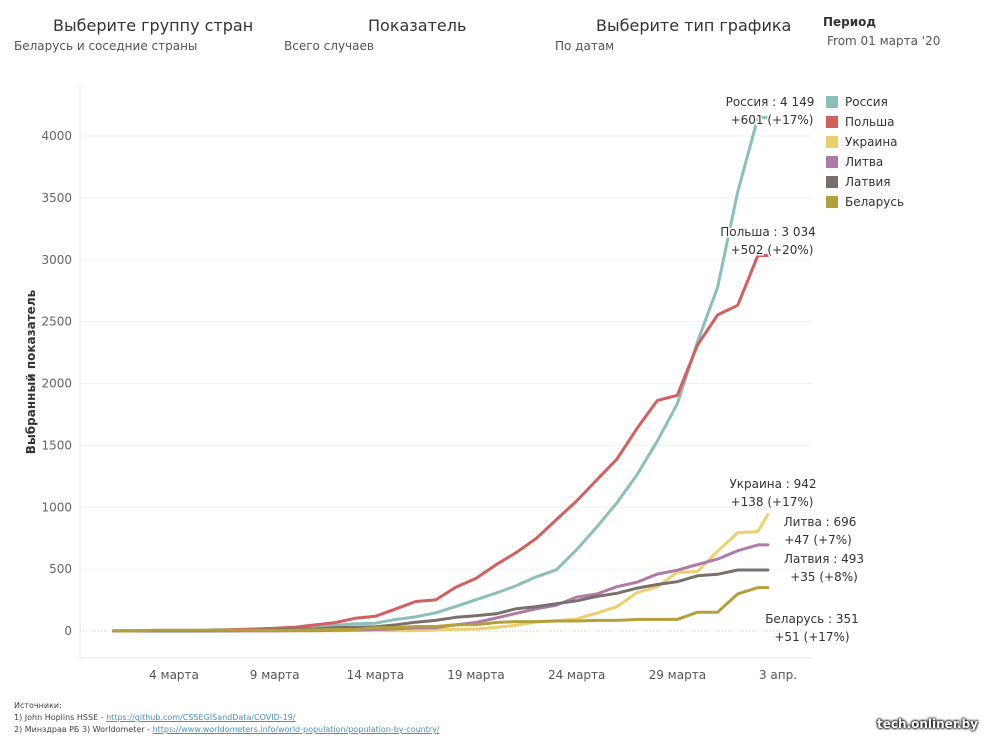 Image resolution: width=999 pixels, height=749 pixels. What do you see at coordinates (824, 577) in the screenshot?
I see `annotation-Латвия: +35 (+8%)` at bounding box center [824, 577].